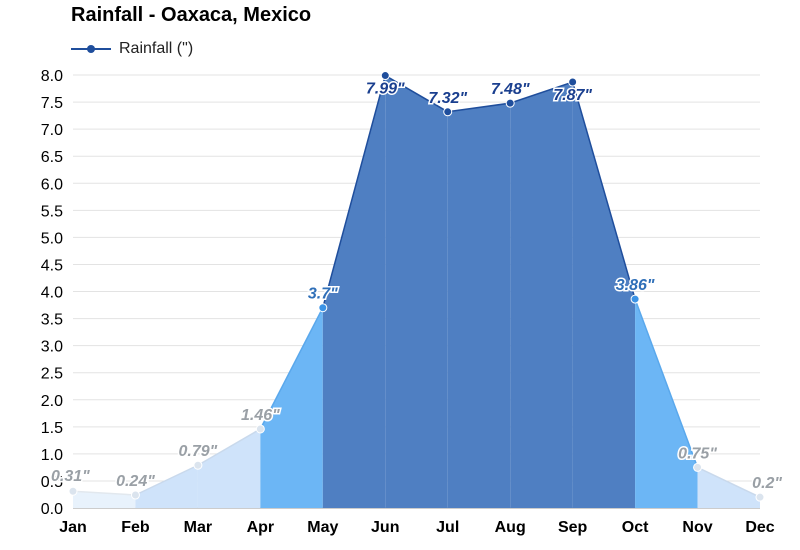 The image size is (800, 550). Describe the element at coordinates (322, 527) in the screenshot. I see `x-tick-label: May` at that location.